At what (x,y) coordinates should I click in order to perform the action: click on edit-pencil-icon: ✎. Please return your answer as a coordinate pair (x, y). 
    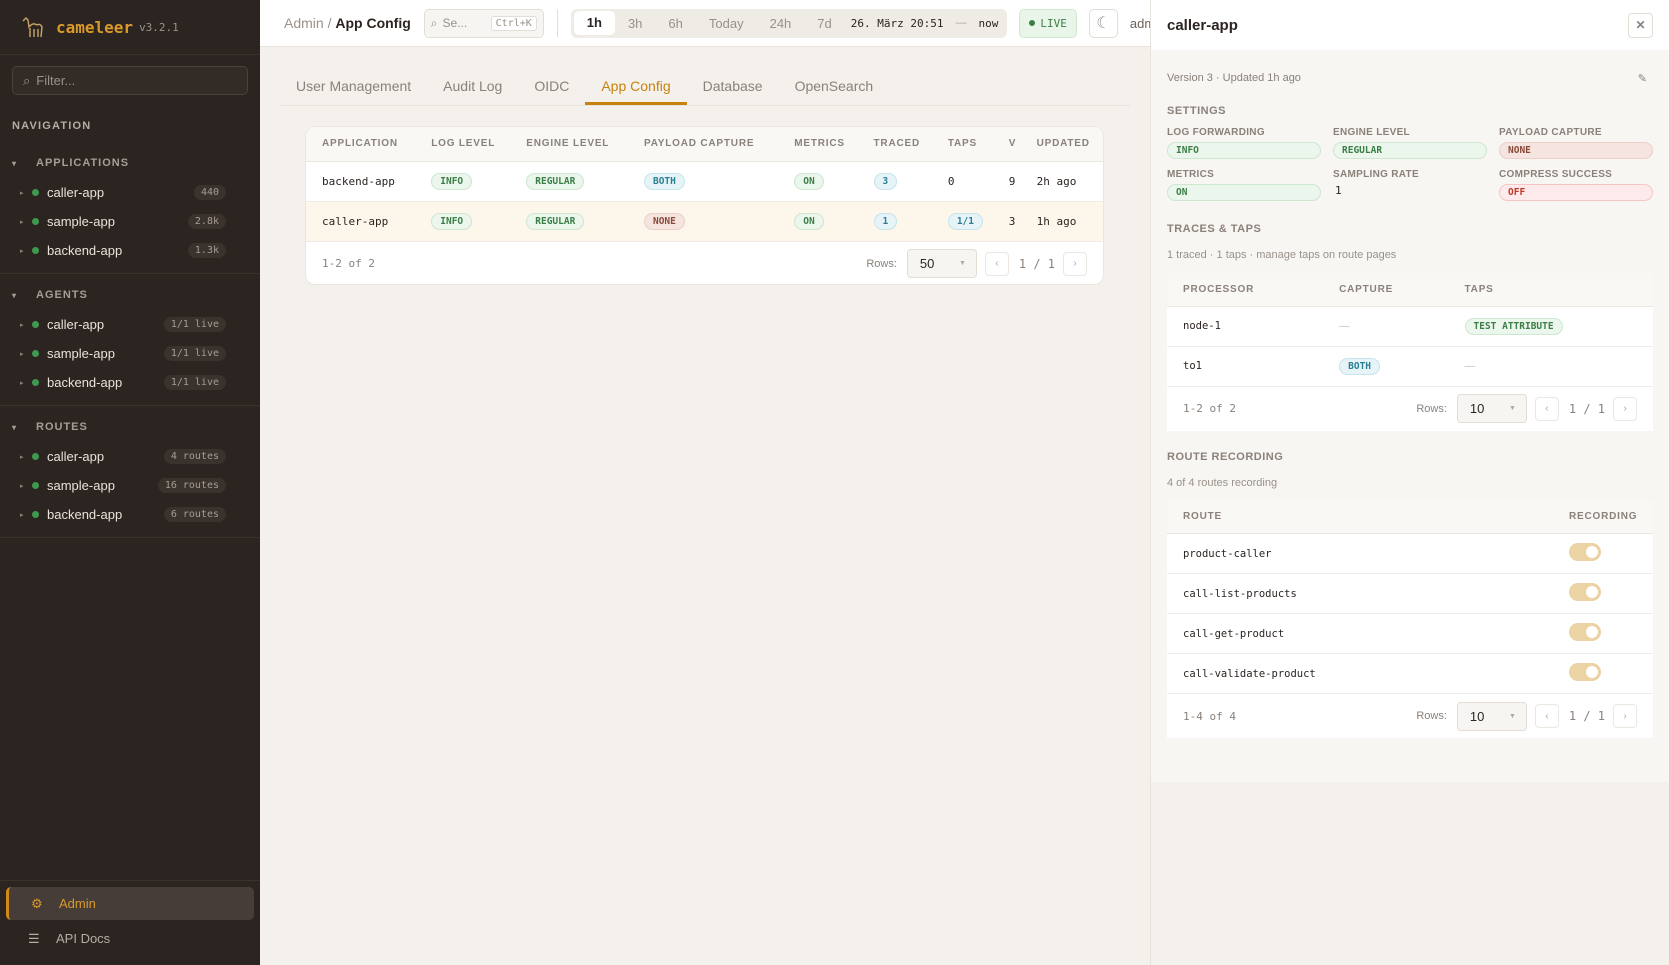
    Looking at the image, I should click on (1642, 79).